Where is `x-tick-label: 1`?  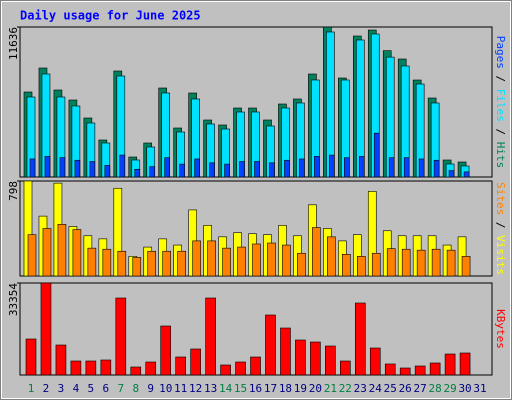 x-tick-label: 1 is located at coordinates (31, 388).